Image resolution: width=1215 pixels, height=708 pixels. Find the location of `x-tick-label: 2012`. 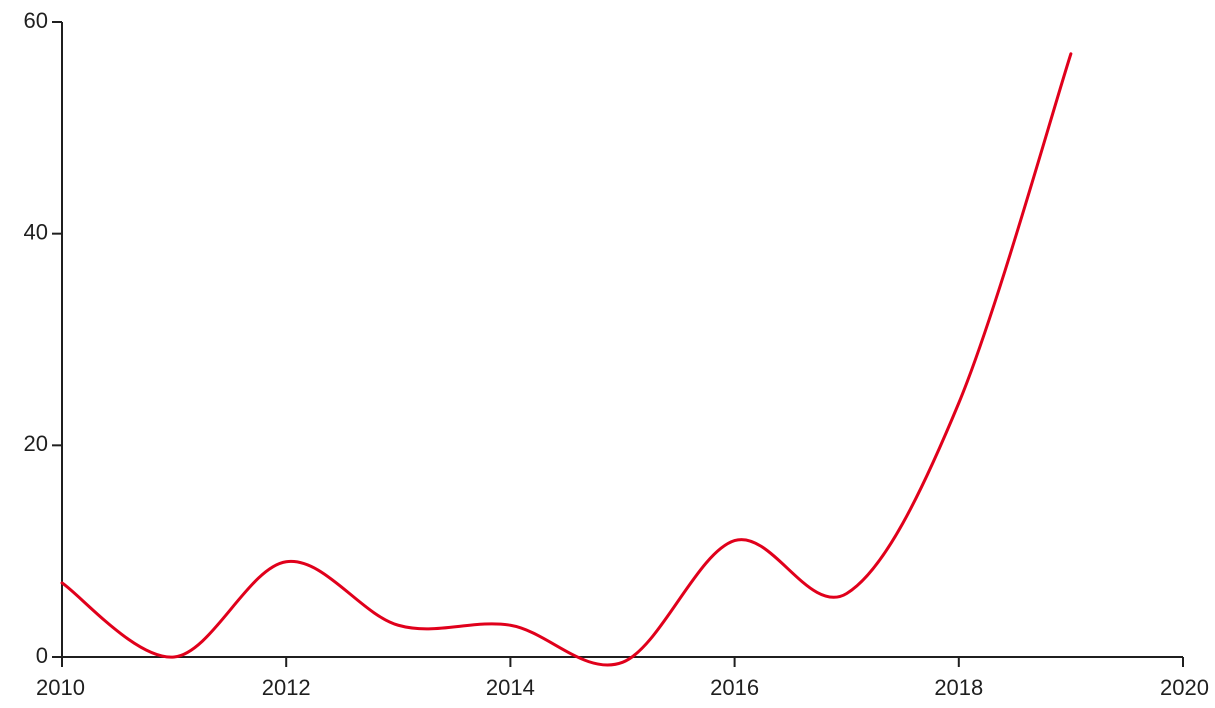

x-tick-label: 2012 is located at coordinates (286, 687).